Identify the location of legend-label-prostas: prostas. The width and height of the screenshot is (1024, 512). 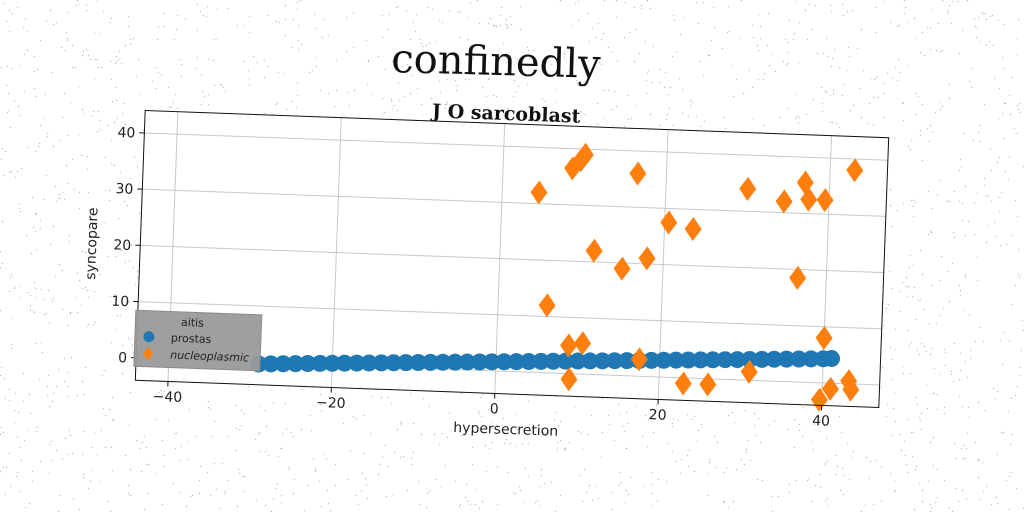
(191, 339).